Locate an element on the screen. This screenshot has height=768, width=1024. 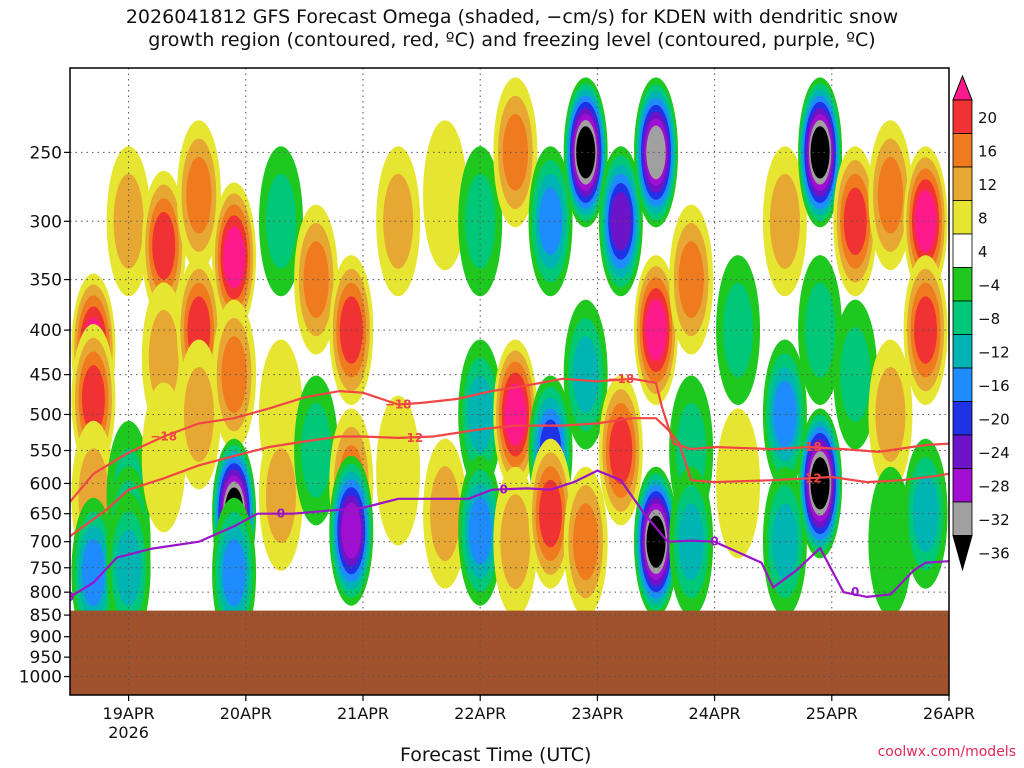
colorbar-top-arrow is located at coordinates (962, 87).